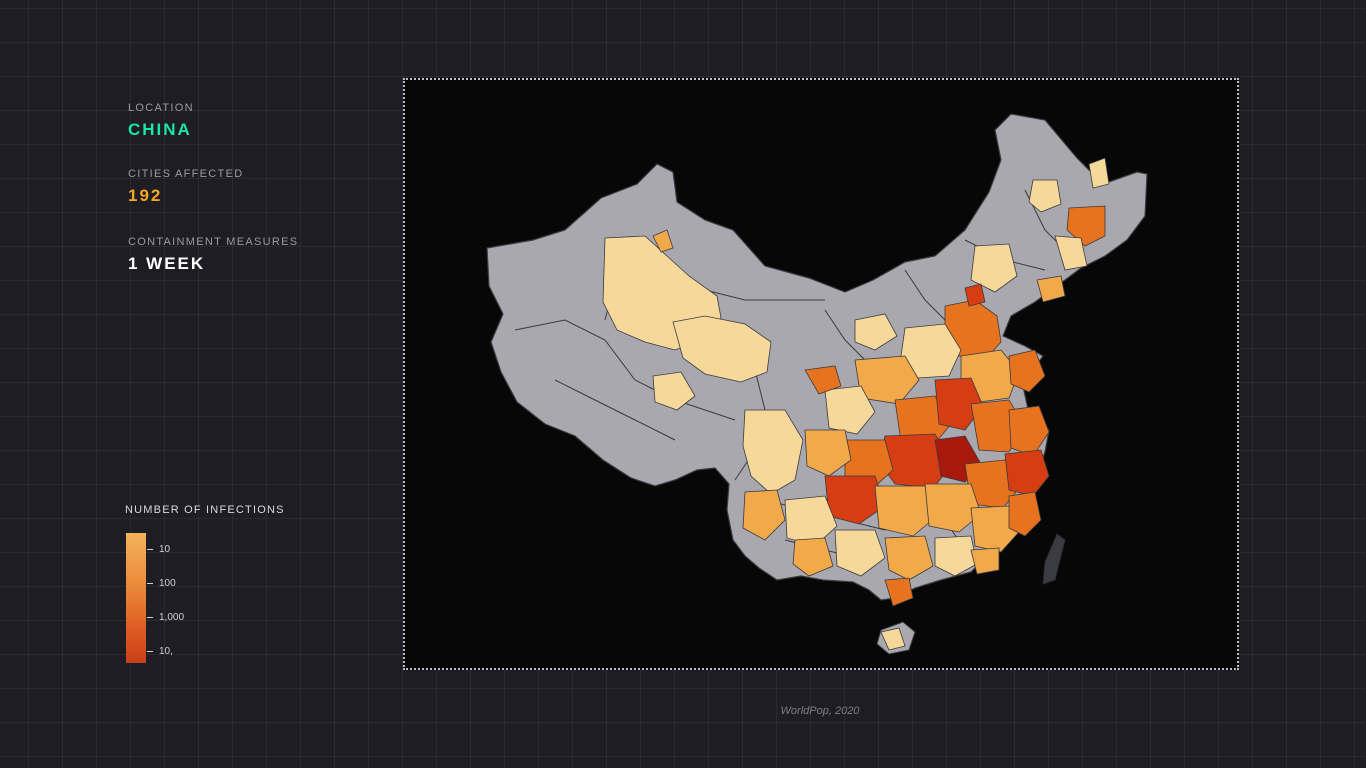  I want to click on location-value: CHINA, so click(160, 129).